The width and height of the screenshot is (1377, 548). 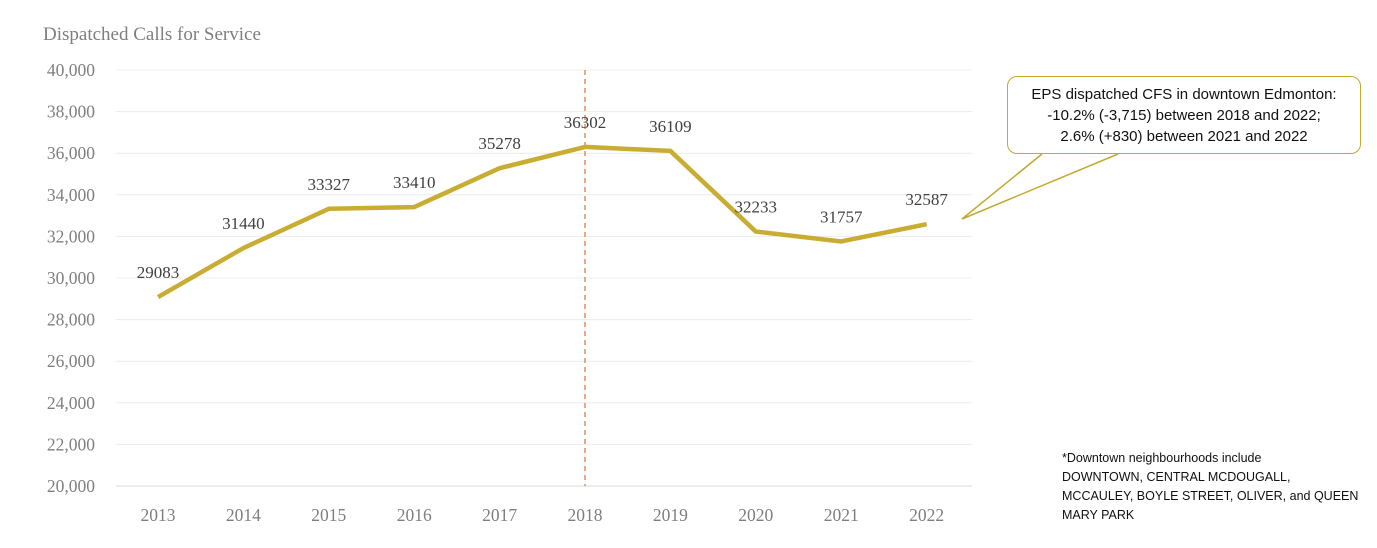 I want to click on x-tick-label: 2014, so click(x=243, y=515).